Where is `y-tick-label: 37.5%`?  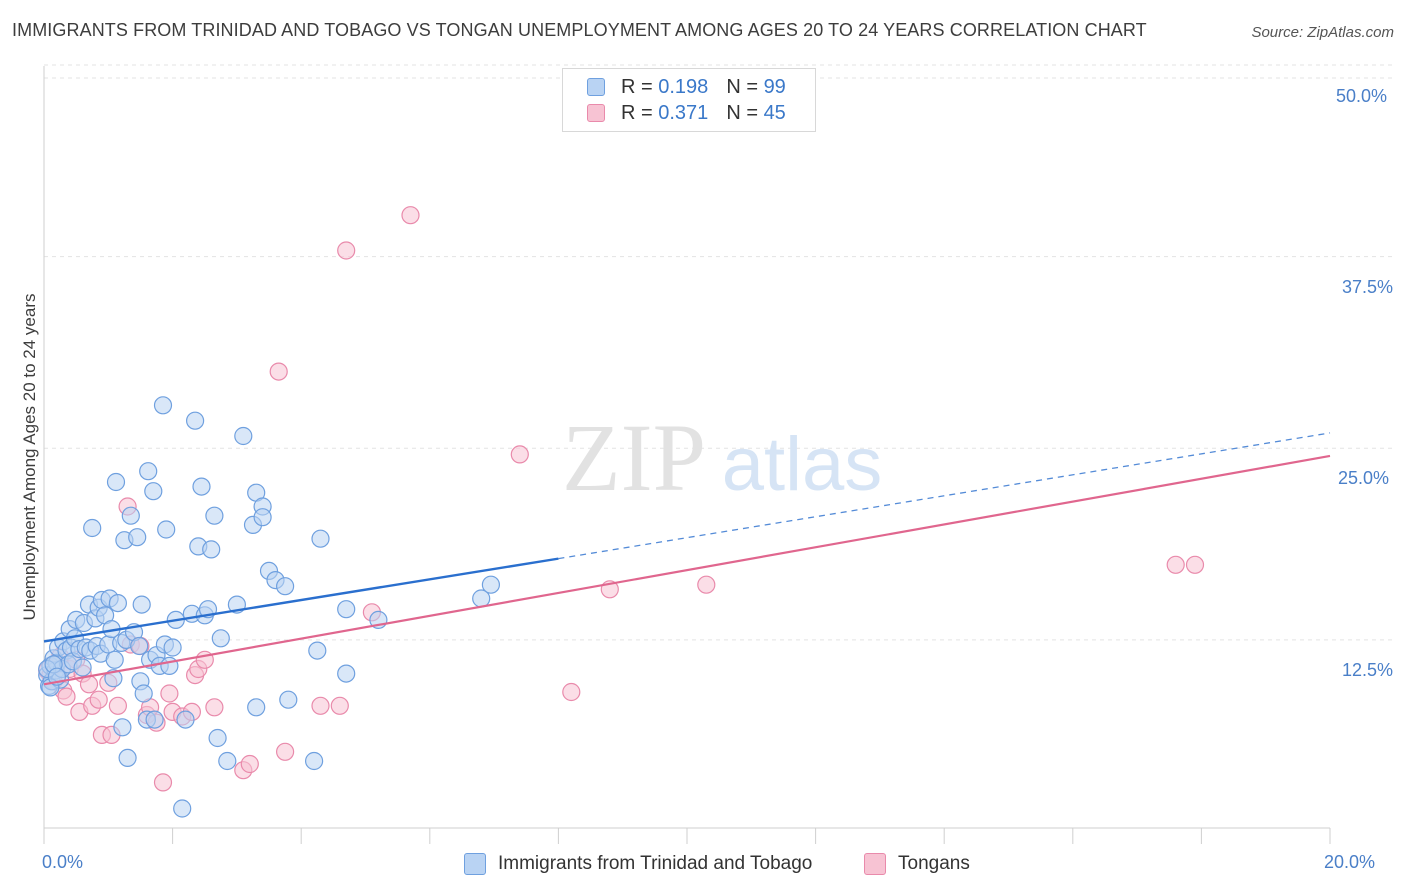
y-tick-label: 37.5% is located at coordinates (1368, 287).